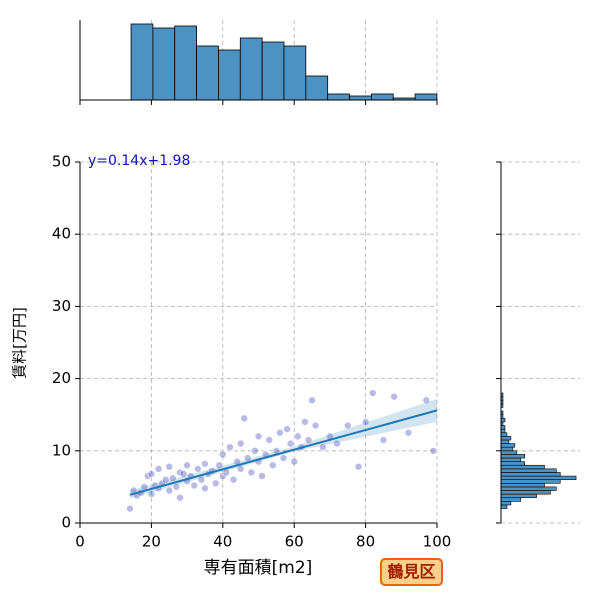 The image size is (600, 600). What do you see at coordinates (139, 161) in the screenshot?
I see `fit-equation: y=0.14x+1.98` at bounding box center [139, 161].